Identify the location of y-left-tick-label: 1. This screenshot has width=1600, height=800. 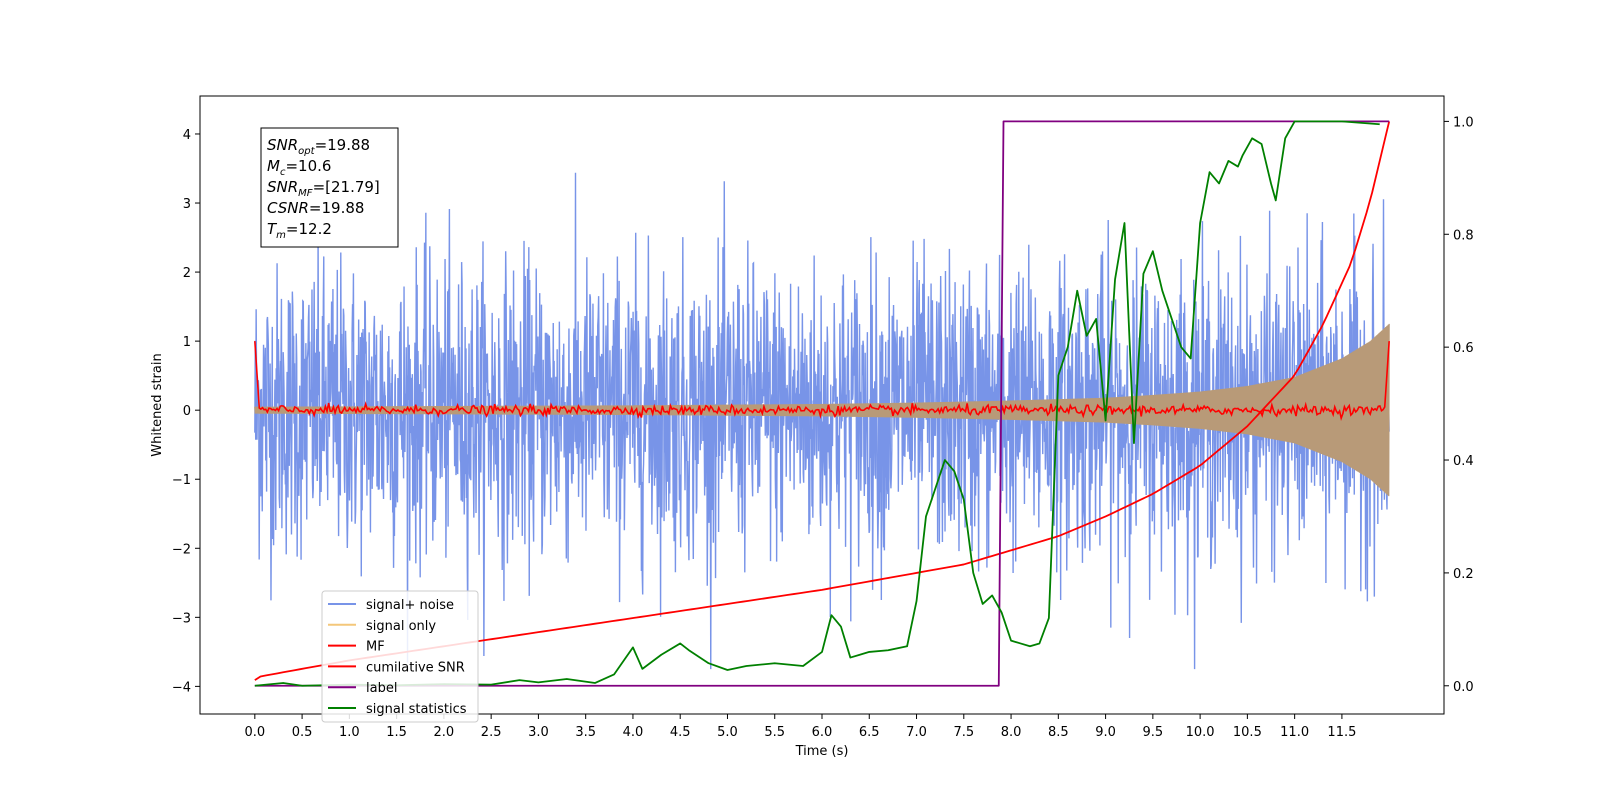
(187, 342).